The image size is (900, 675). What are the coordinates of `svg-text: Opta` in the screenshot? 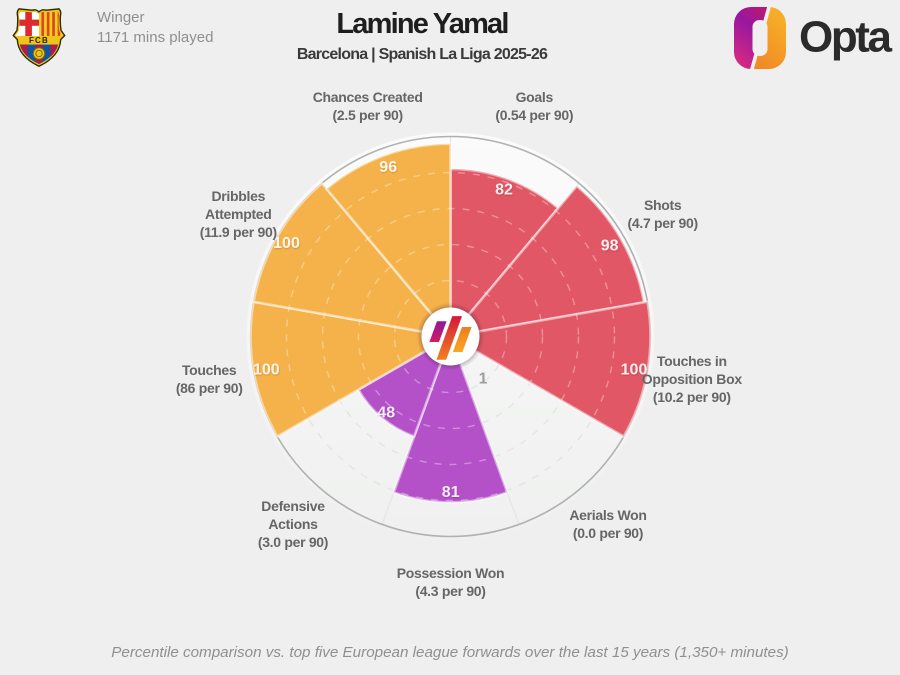 It's located at (846, 37).